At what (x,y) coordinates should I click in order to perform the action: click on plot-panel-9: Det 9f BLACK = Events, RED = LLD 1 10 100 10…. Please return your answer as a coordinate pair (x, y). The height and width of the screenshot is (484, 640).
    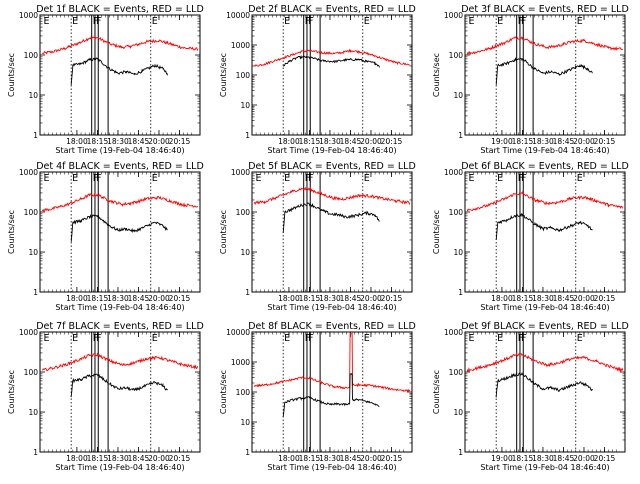
    Looking at the image, I should click on (530, 396).